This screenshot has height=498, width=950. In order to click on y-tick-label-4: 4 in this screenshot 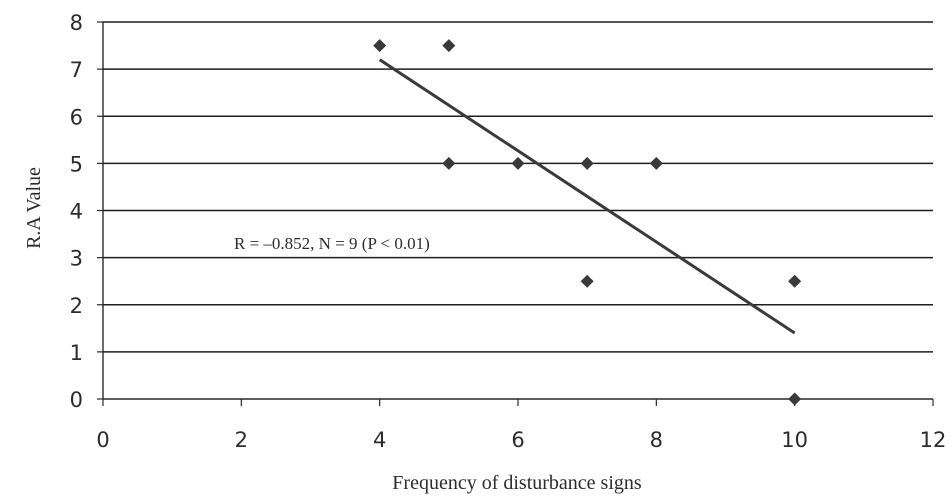, I will do `click(76, 212)`.